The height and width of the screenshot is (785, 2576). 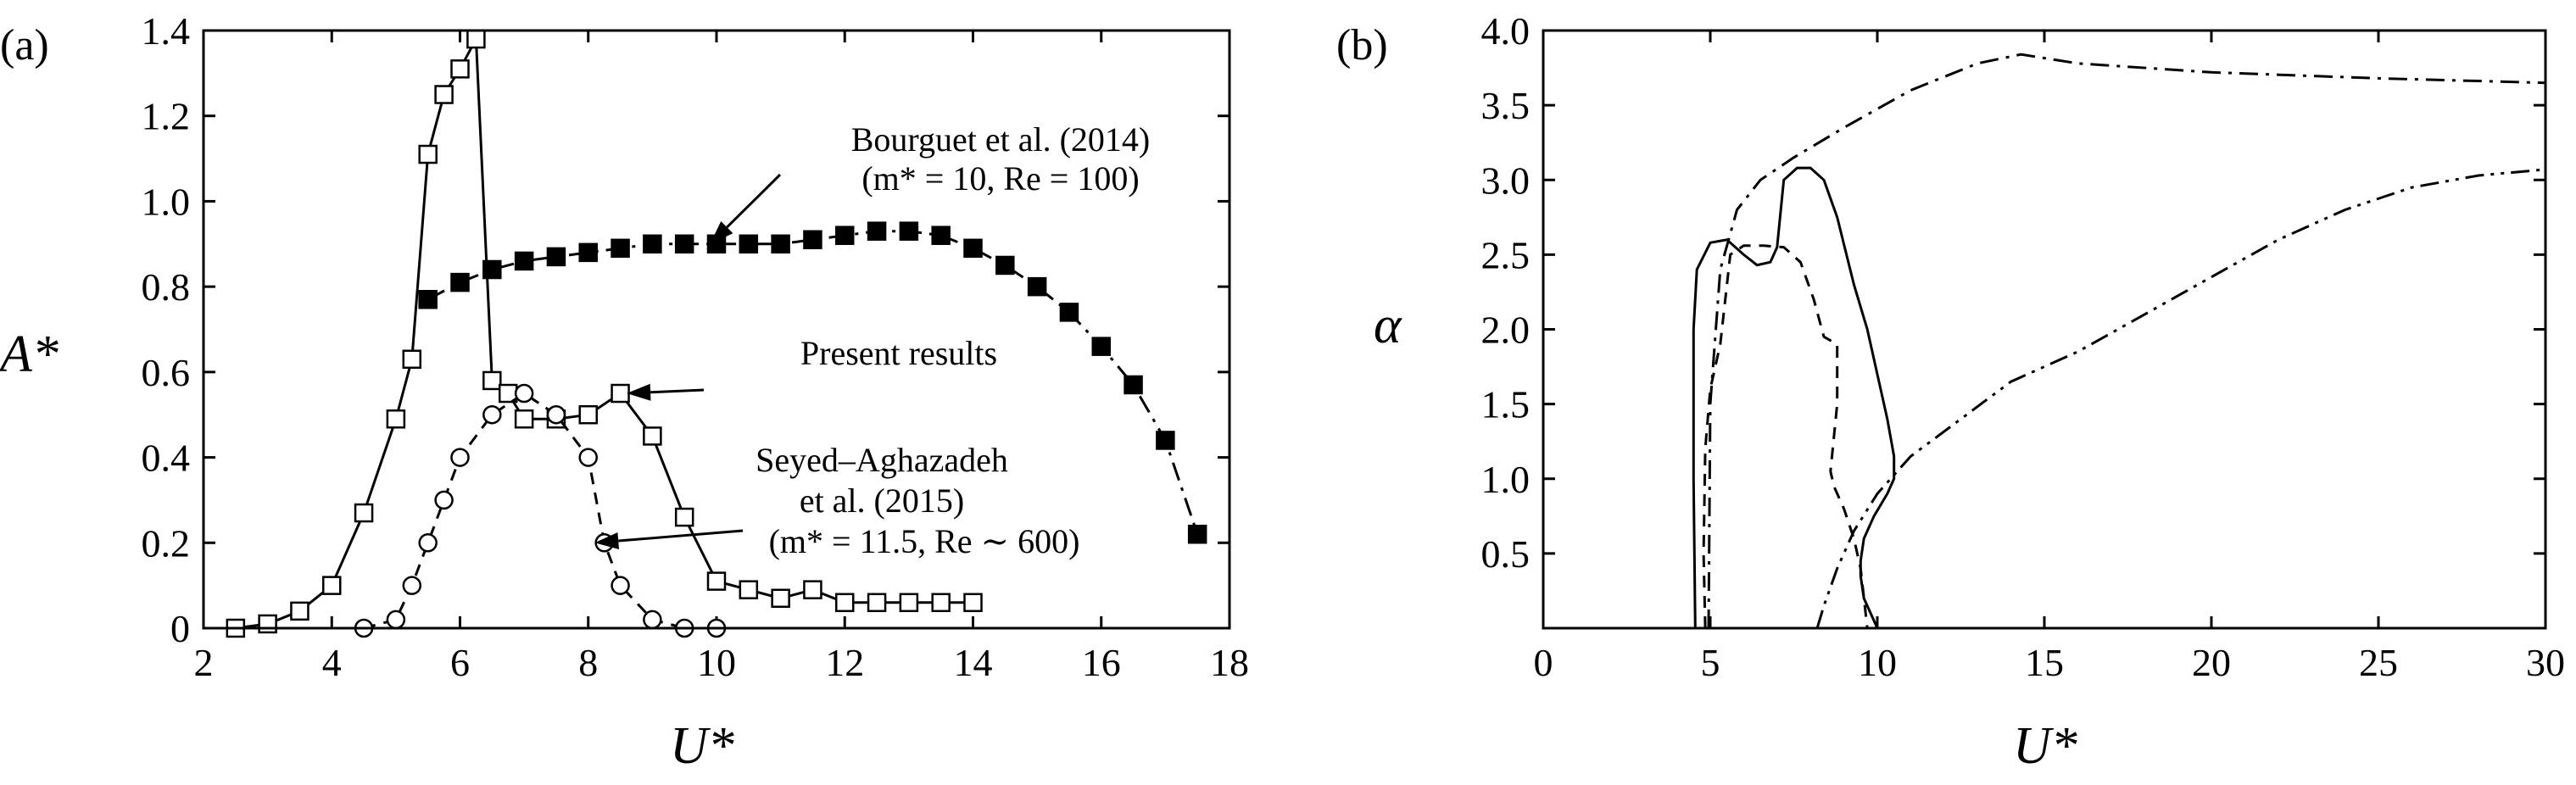 What do you see at coordinates (588, 662) in the screenshot?
I see `panel-a-x-tick-label: 8` at bounding box center [588, 662].